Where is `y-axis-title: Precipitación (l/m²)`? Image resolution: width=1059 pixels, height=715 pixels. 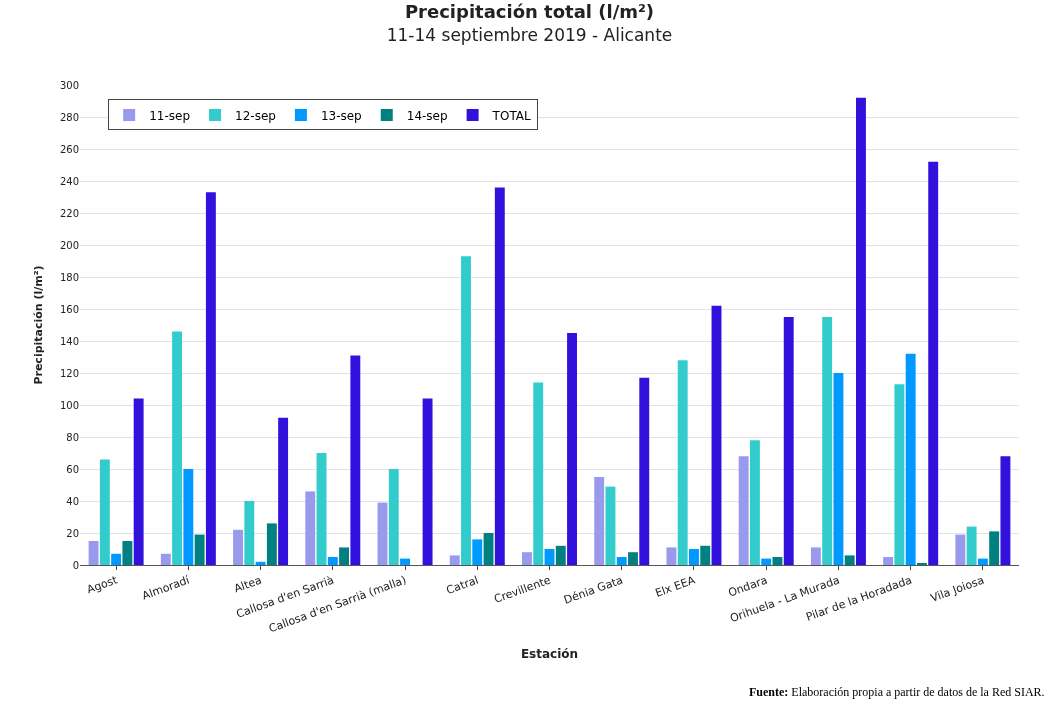
y-axis-title: Precipitación (l/m²) is located at coordinates (38, 325).